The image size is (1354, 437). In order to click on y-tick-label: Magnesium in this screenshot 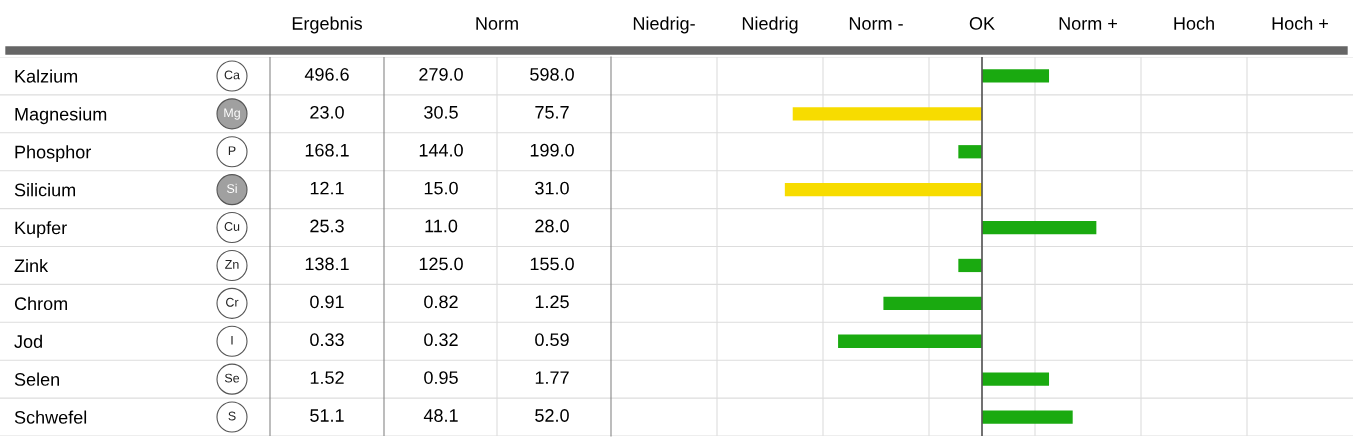, I will do `click(61, 116)`.